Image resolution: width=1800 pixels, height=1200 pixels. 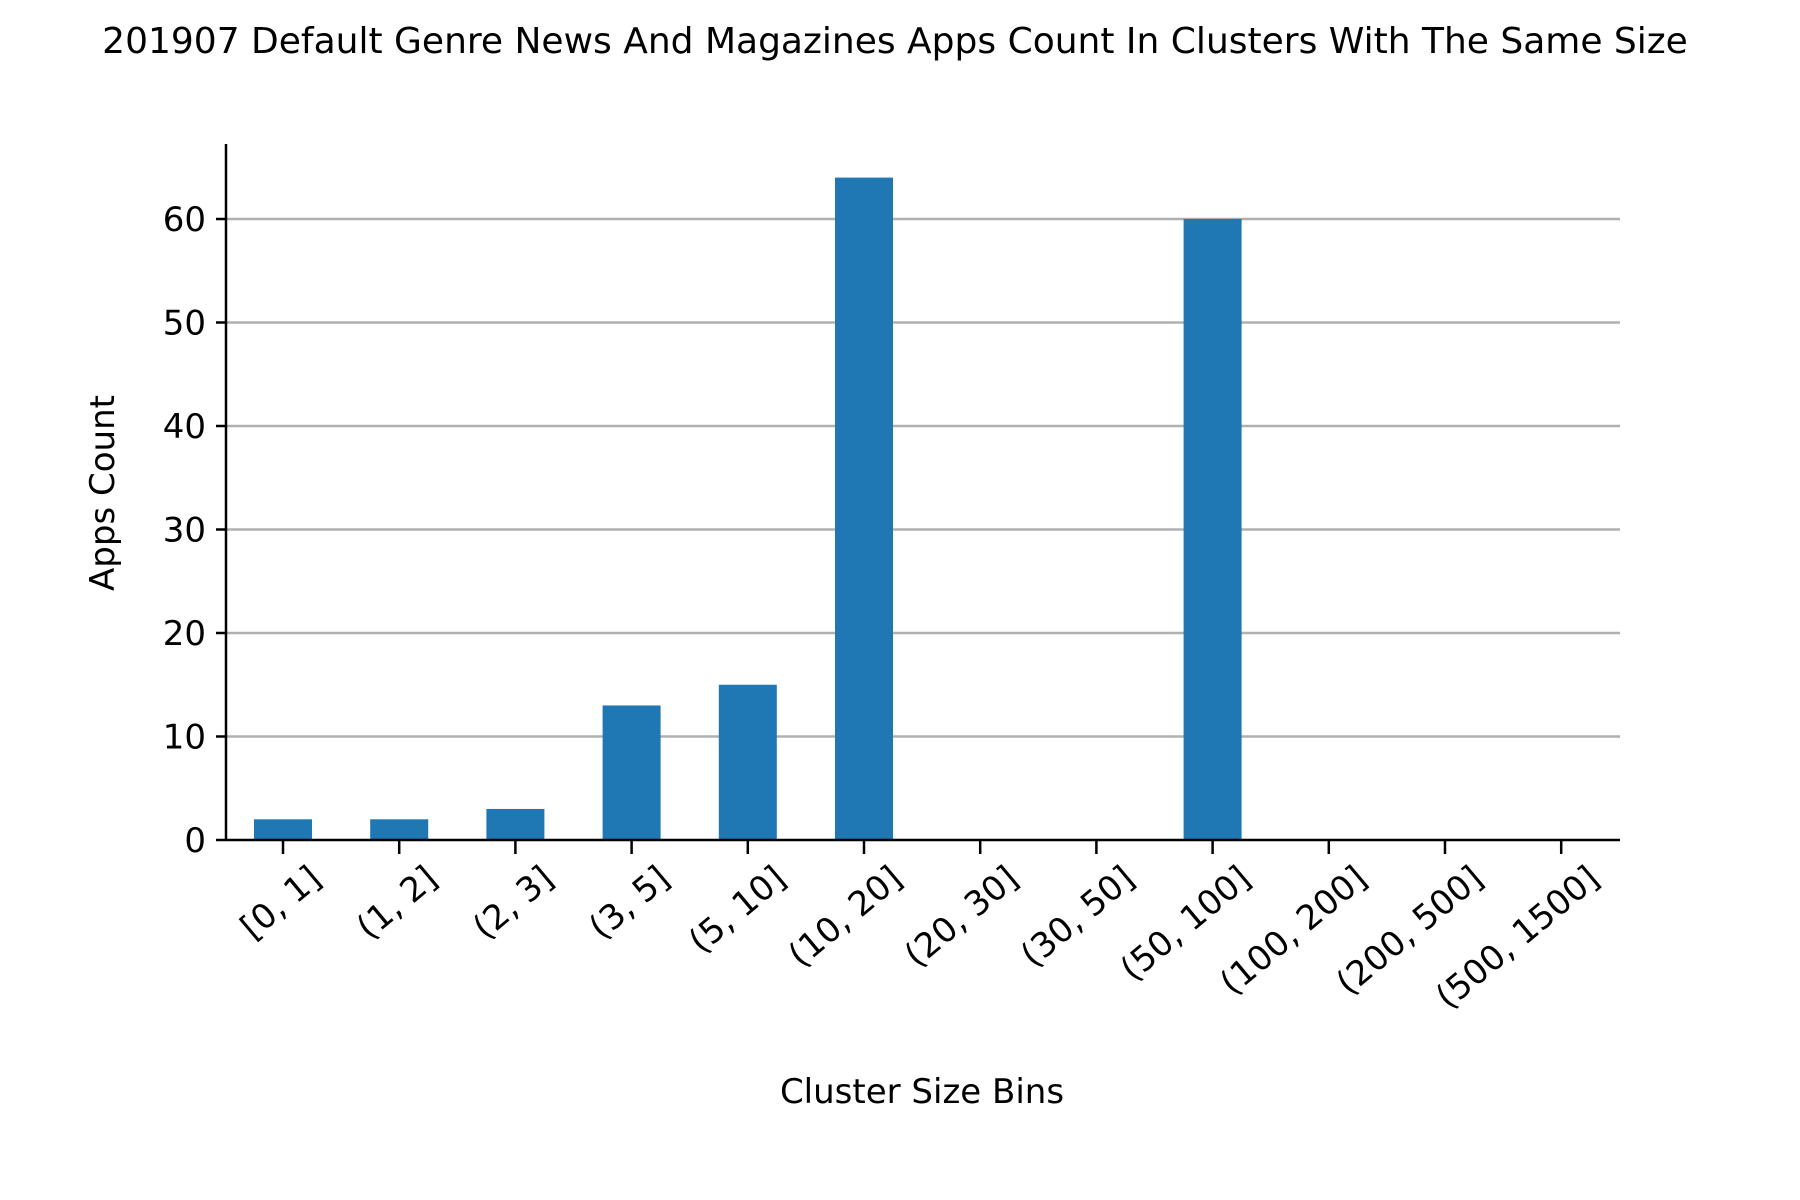 What do you see at coordinates (281, 902) in the screenshot?
I see `x-tick-label: [0, 1]` at bounding box center [281, 902].